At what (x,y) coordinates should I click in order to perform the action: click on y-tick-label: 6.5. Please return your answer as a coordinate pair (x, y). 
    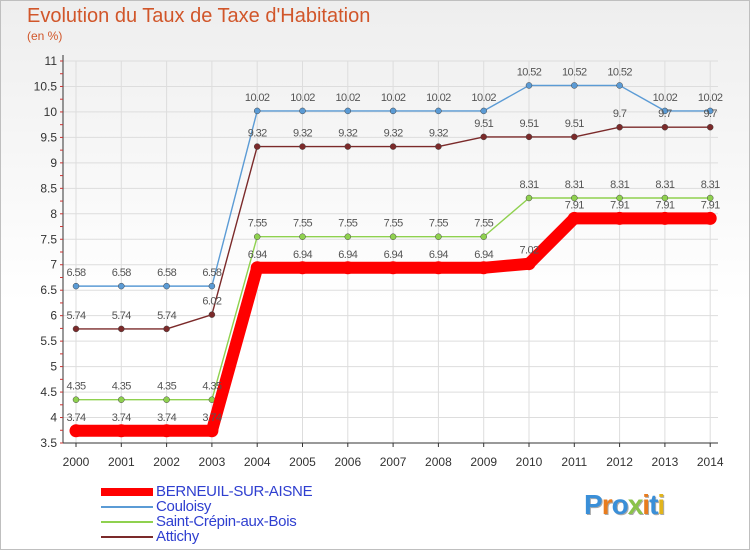
    Looking at the image, I should click on (48, 290).